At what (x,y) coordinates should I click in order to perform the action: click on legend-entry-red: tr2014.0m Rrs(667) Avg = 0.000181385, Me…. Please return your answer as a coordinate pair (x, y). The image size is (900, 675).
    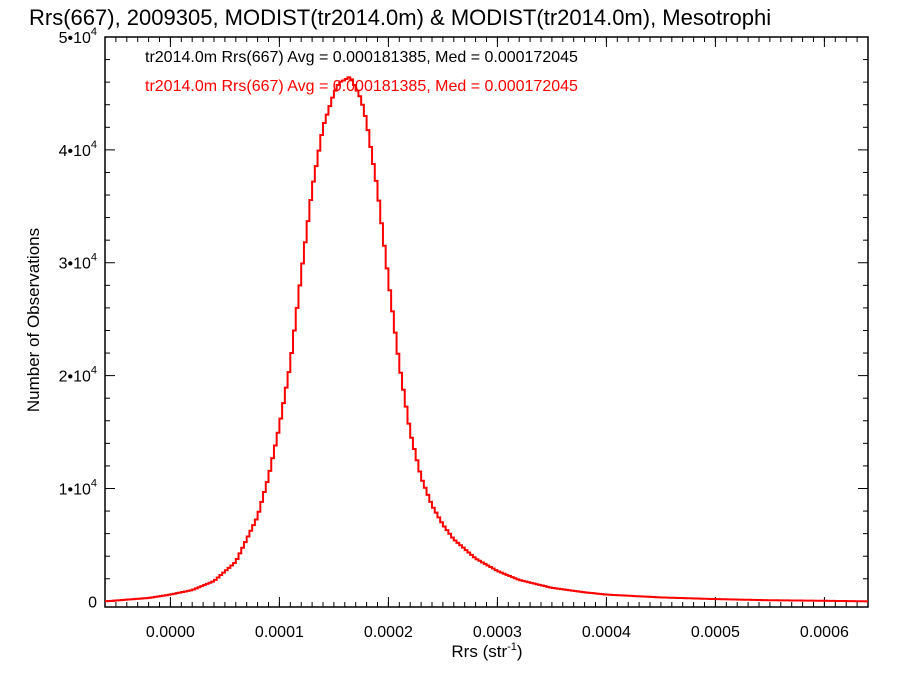
    Looking at the image, I should click on (361, 86).